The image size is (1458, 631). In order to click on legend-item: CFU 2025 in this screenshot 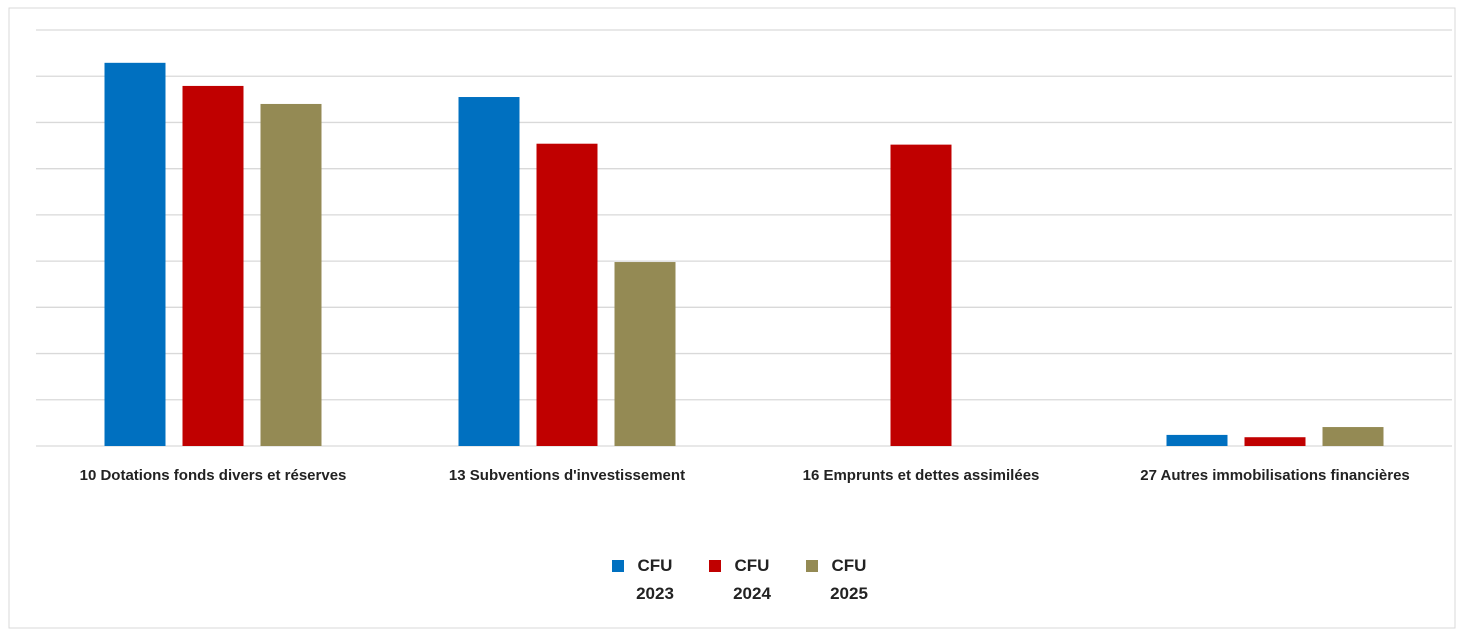, I will do `click(840, 580)`.